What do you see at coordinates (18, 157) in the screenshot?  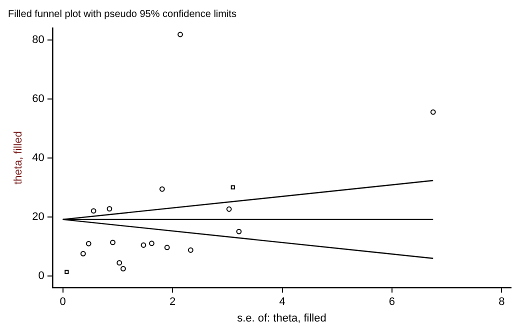 I see `y-axis-title: theta, filled` at bounding box center [18, 157].